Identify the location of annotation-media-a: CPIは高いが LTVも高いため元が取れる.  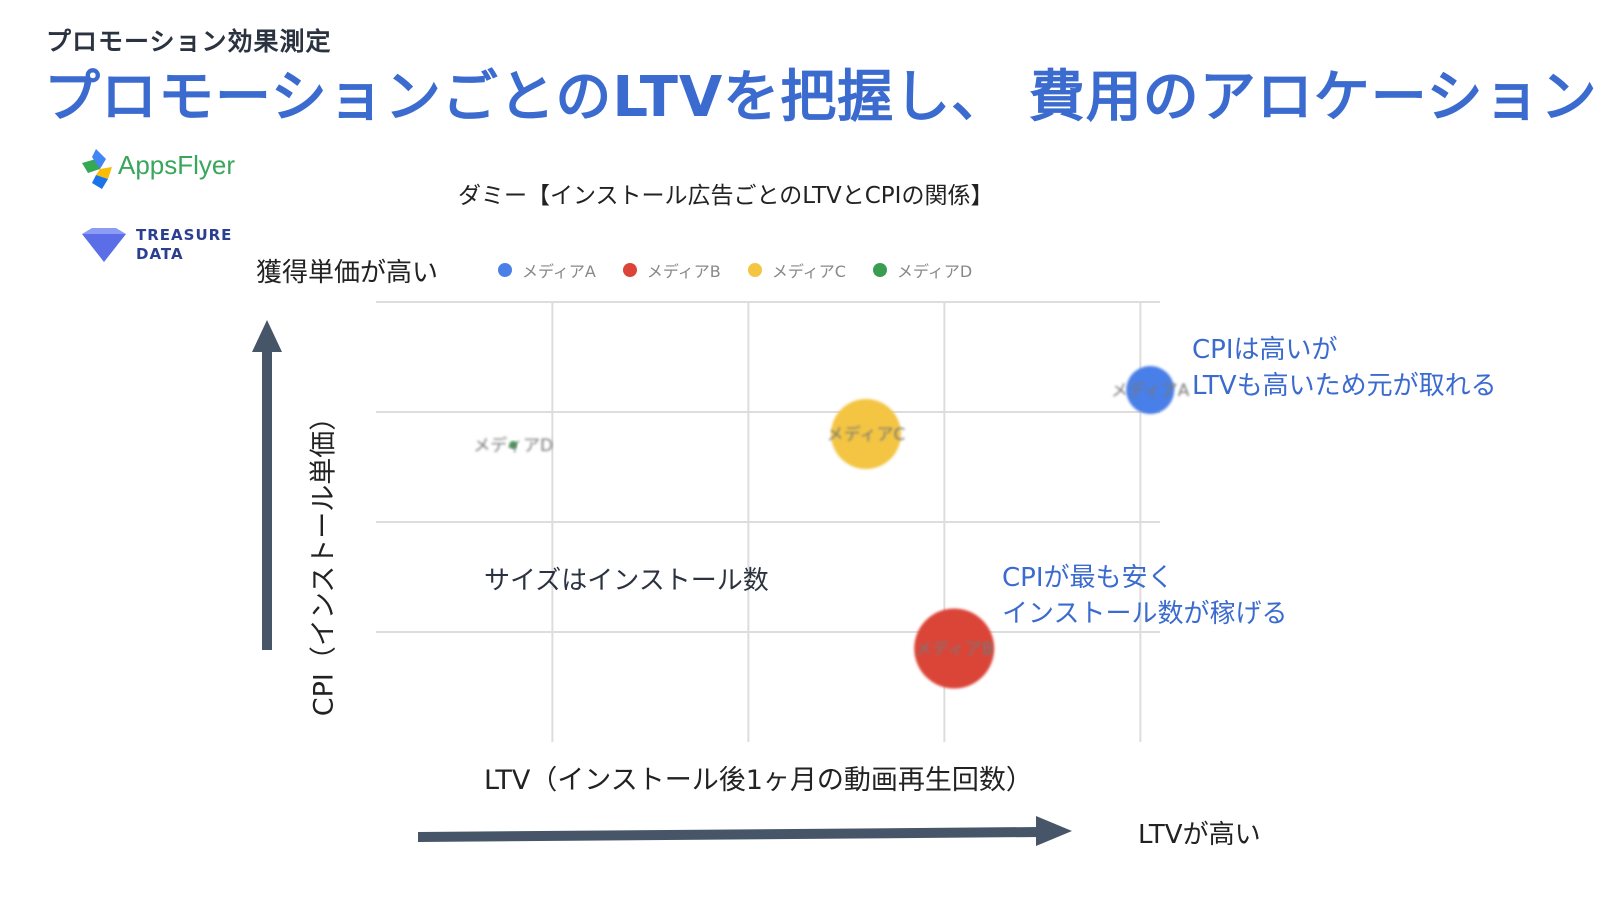
(1344, 368).